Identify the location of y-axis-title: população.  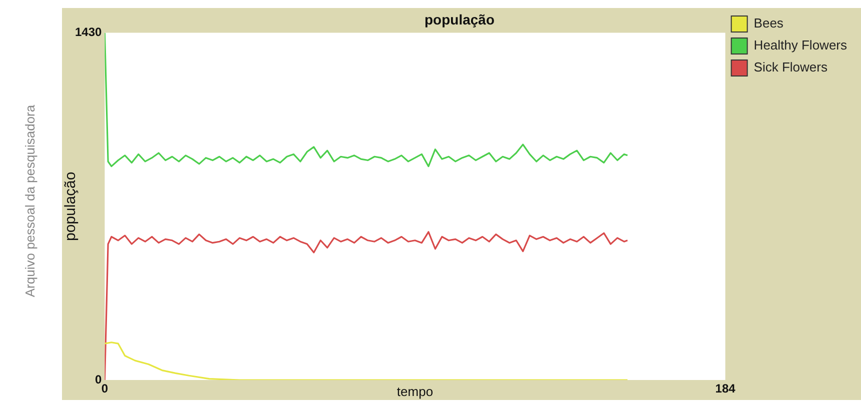
(71, 207).